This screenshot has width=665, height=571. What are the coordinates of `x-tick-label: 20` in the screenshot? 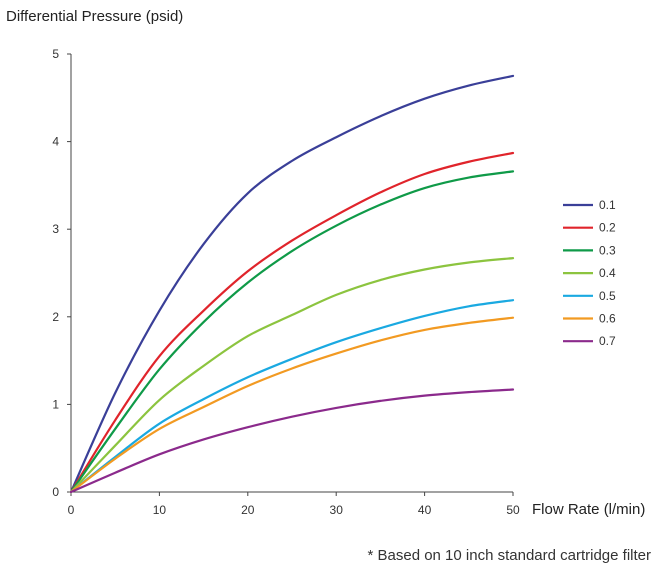 It's located at (248, 510).